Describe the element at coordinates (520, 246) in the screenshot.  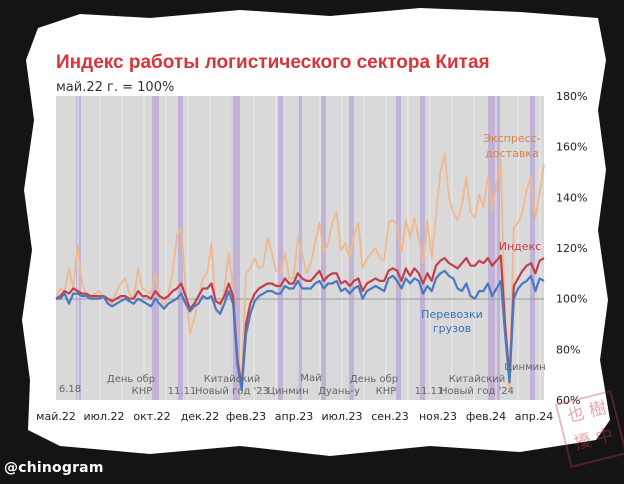
I see `series-label-index: Индекс` at that location.